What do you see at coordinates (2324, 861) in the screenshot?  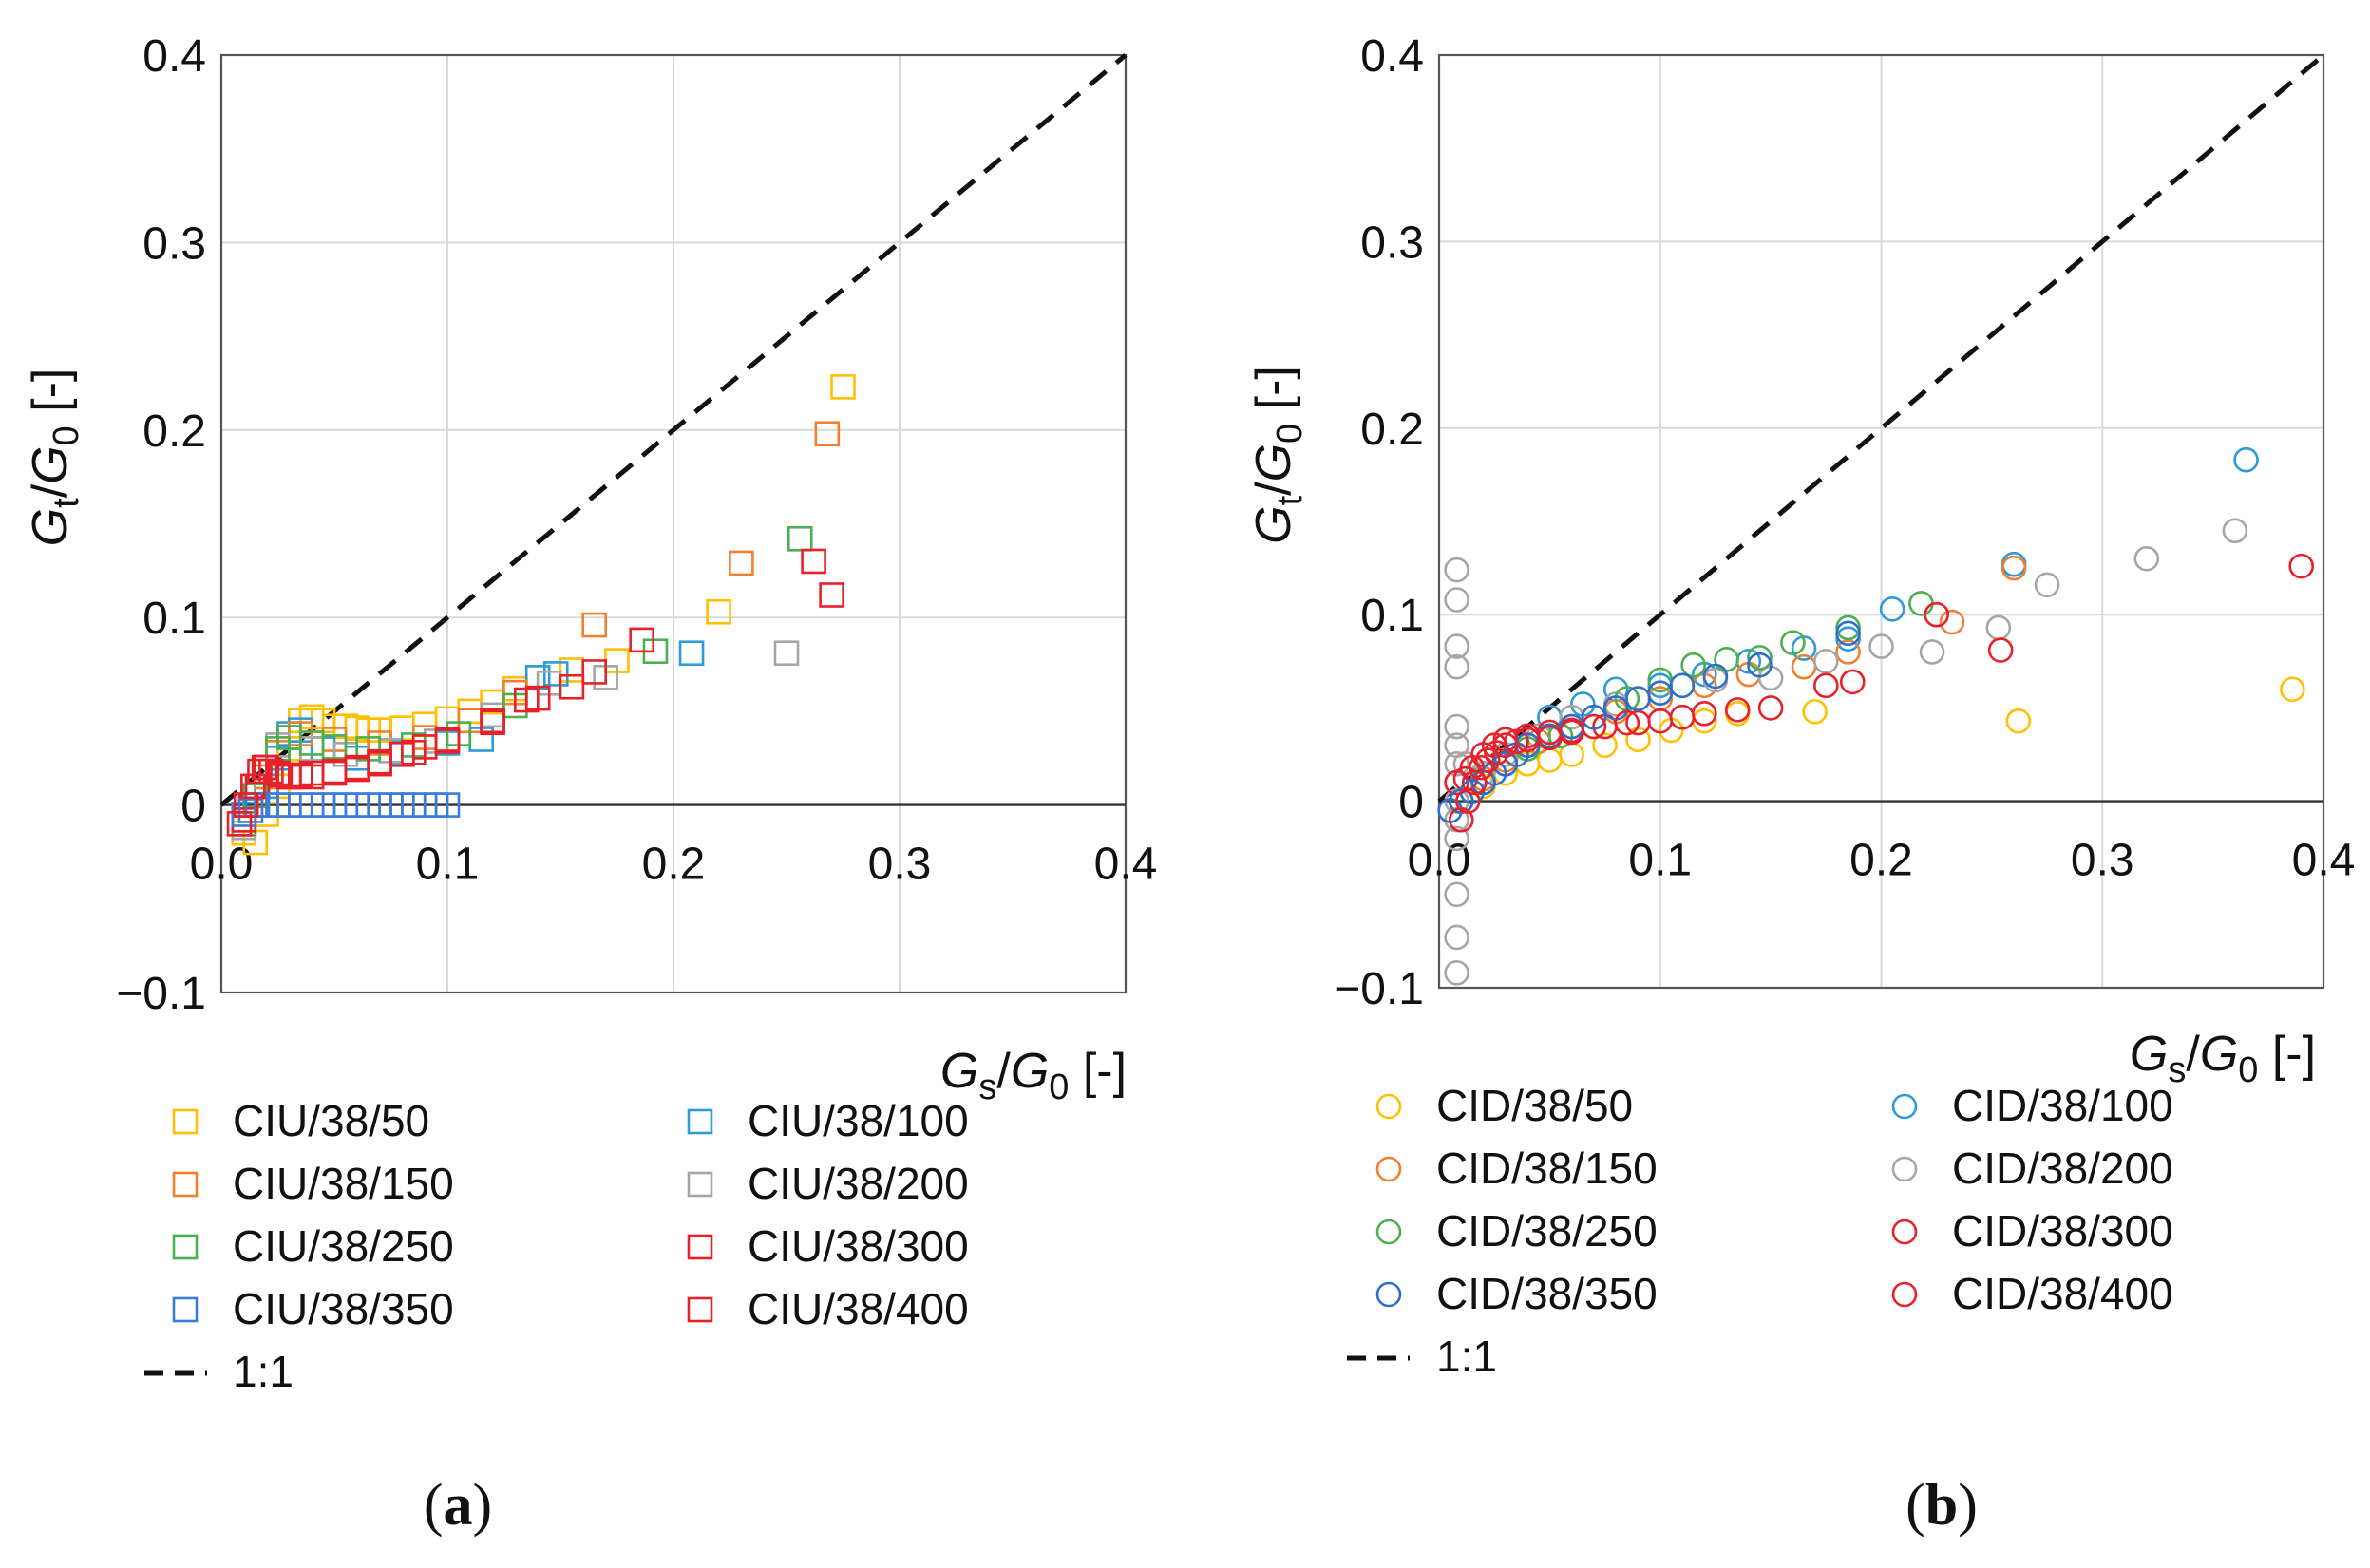 I see `x-tick-label: 0.4` at bounding box center [2324, 861].